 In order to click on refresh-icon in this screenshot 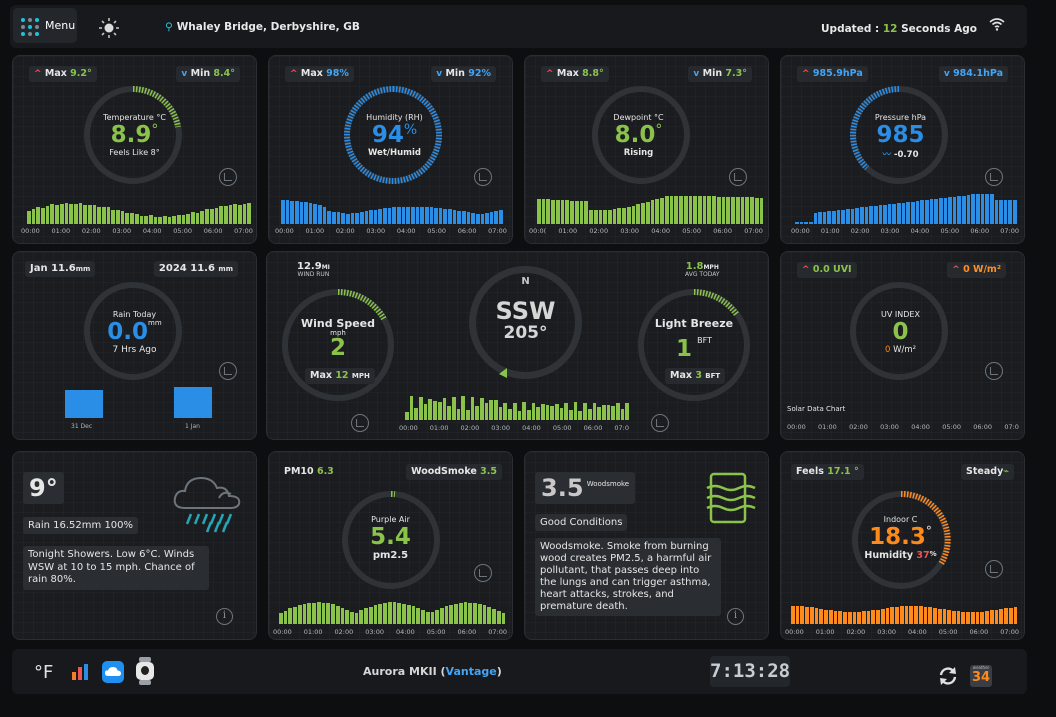, I will do `click(948, 676)`.